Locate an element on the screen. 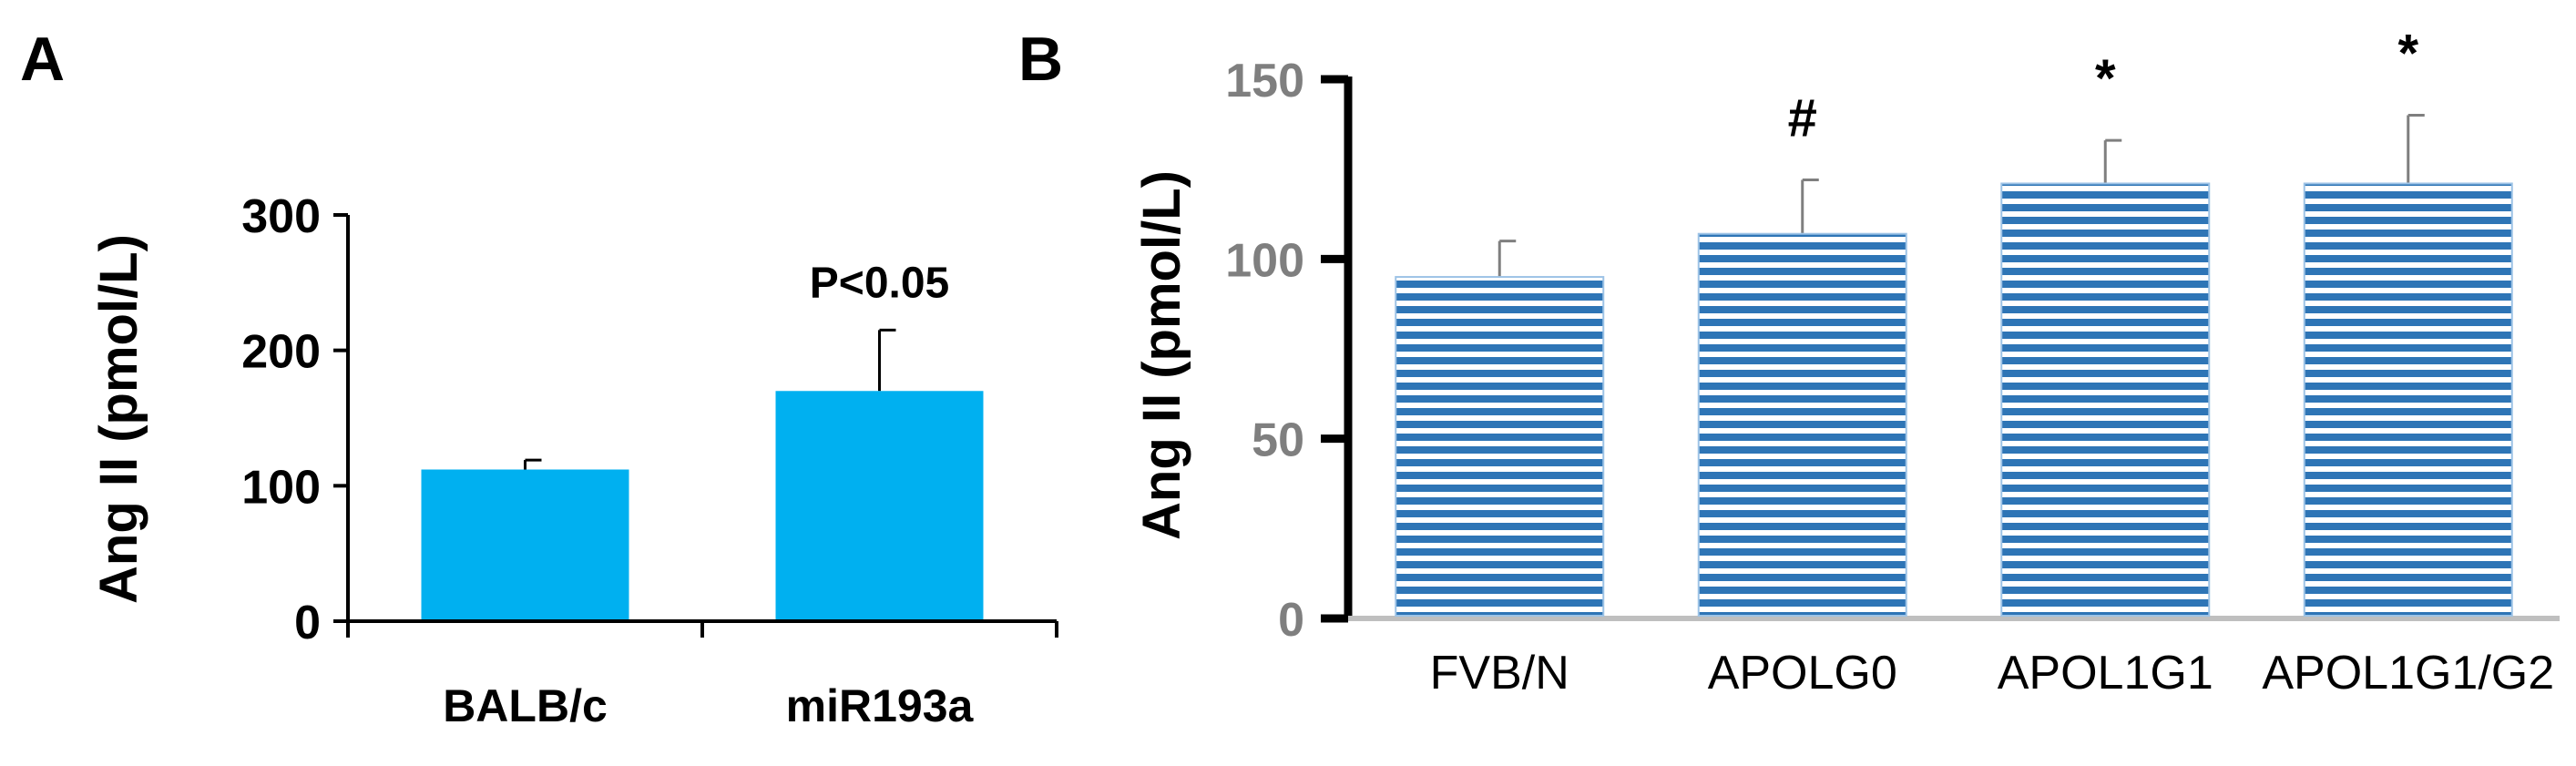  x-tick-label-b: FVB/N is located at coordinates (1499, 673).